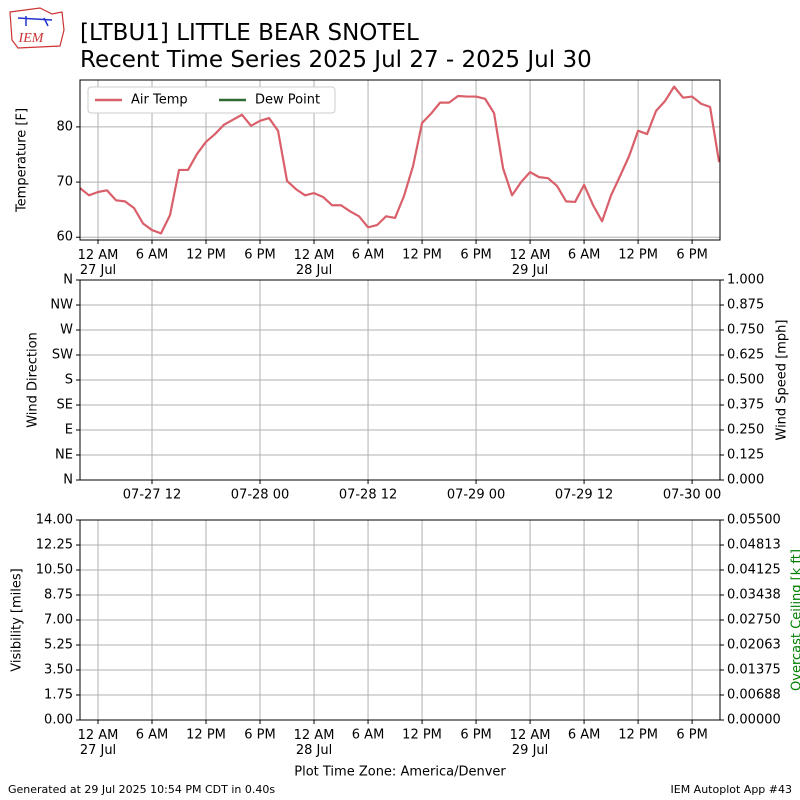 Image resolution: width=800 pixels, height=800 pixels. I want to click on y-tick-label: 5.25, so click(58, 645).